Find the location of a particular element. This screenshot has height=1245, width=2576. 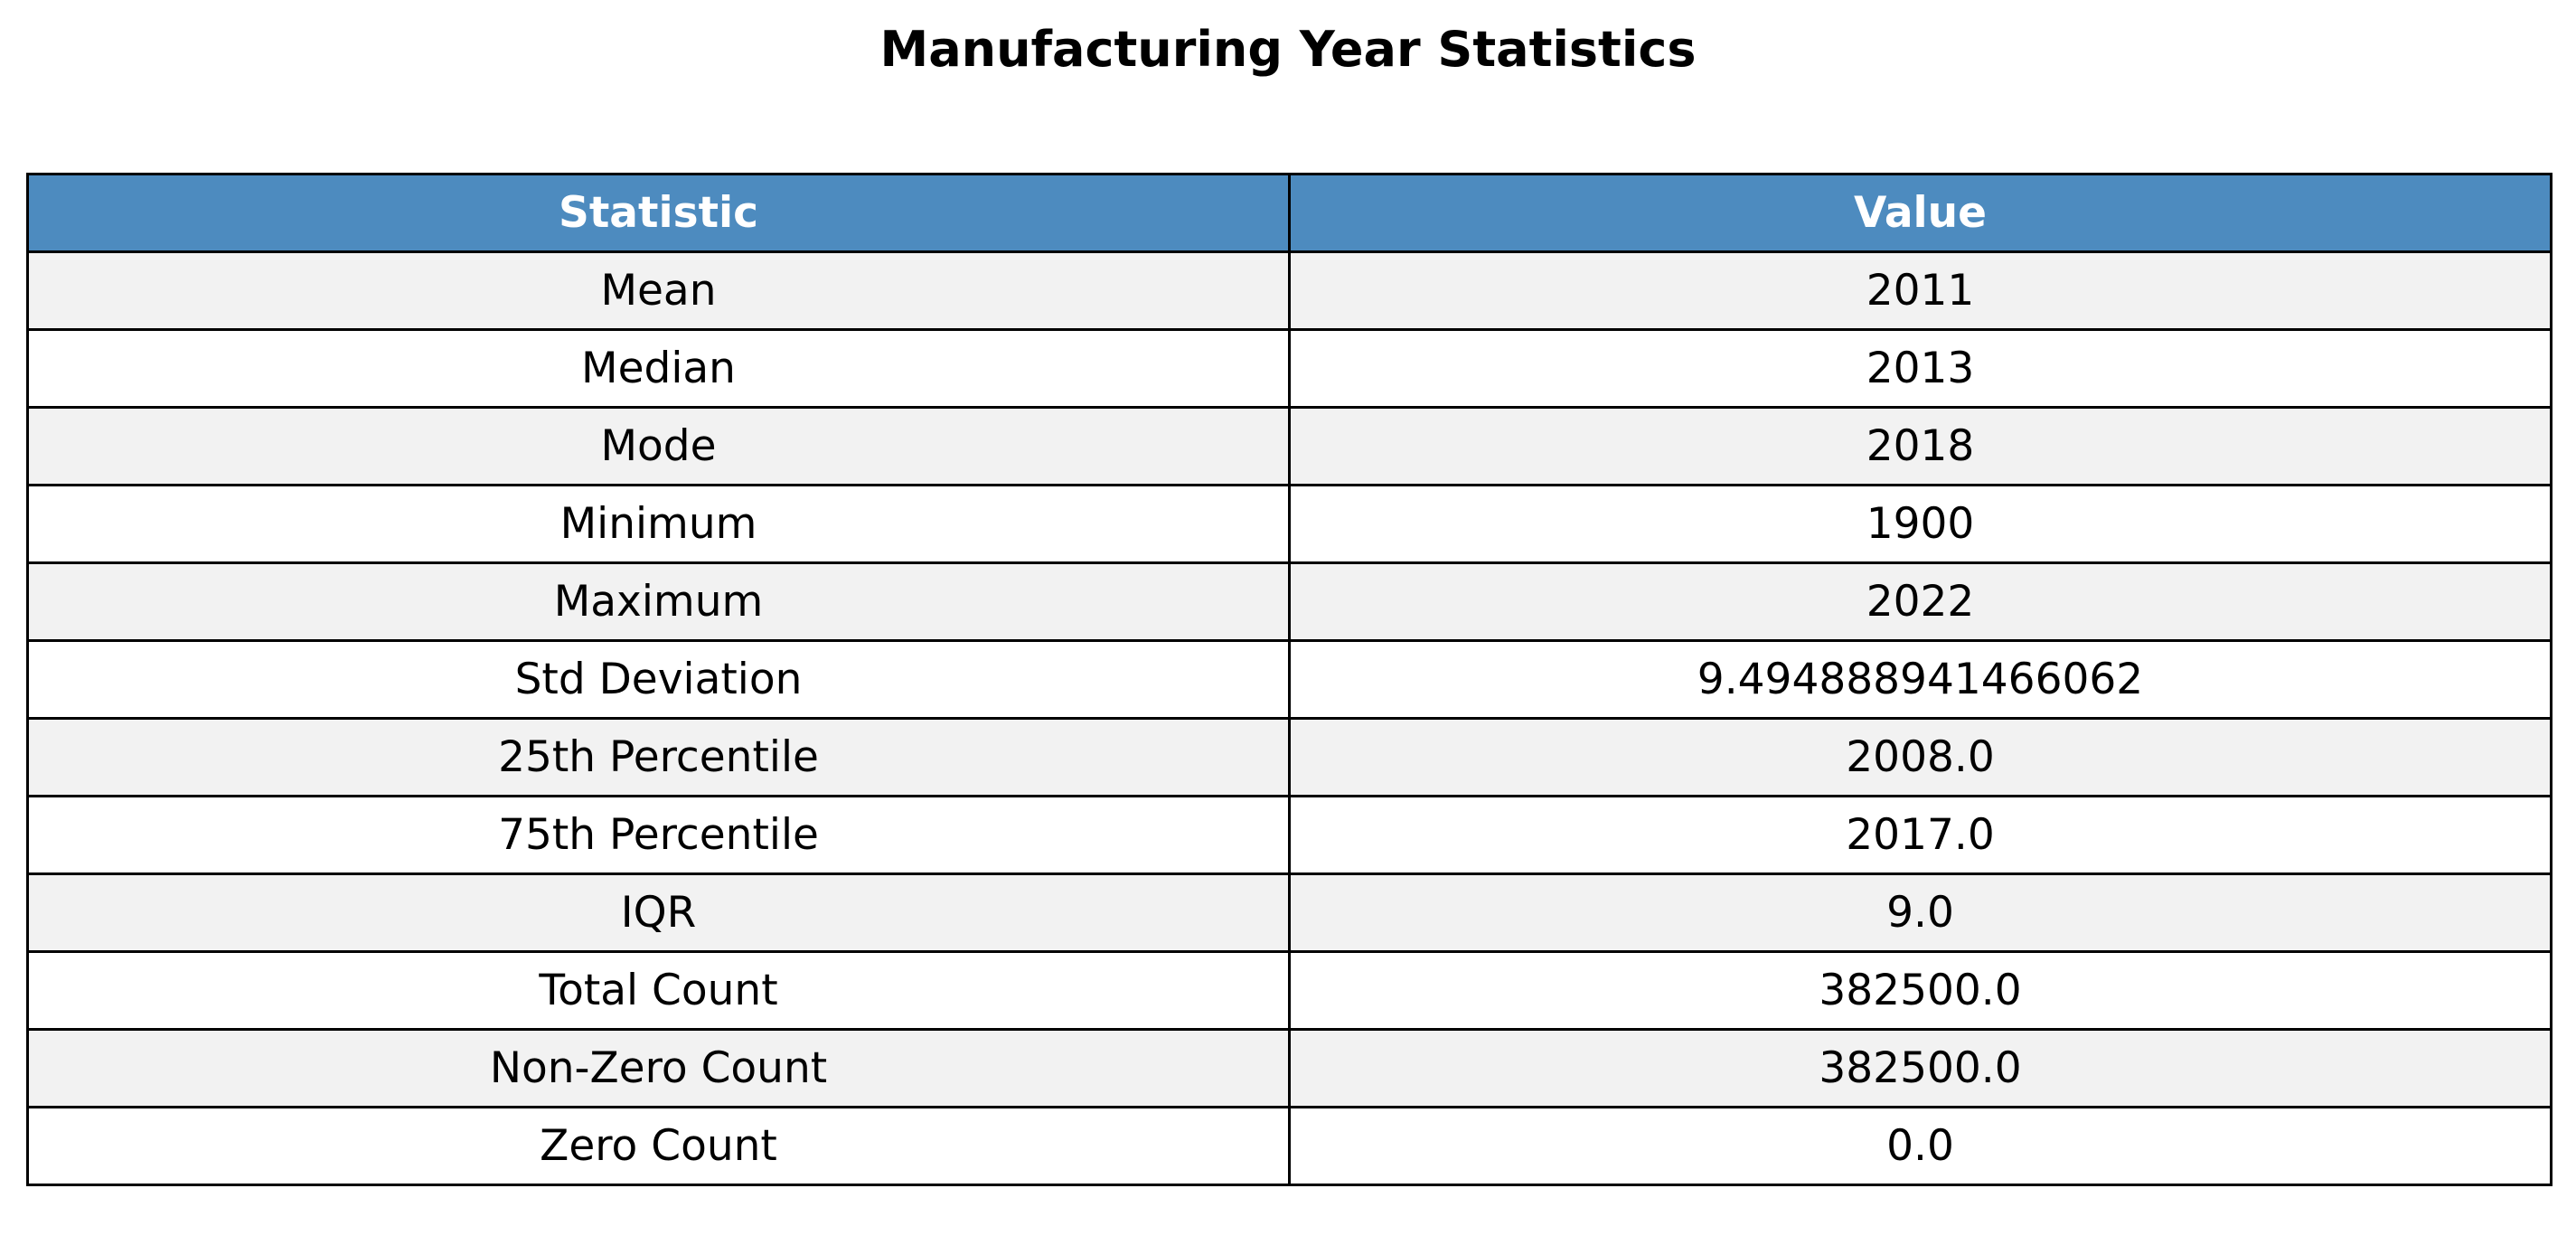

table-row: Mode 2018 is located at coordinates (1289, 446).